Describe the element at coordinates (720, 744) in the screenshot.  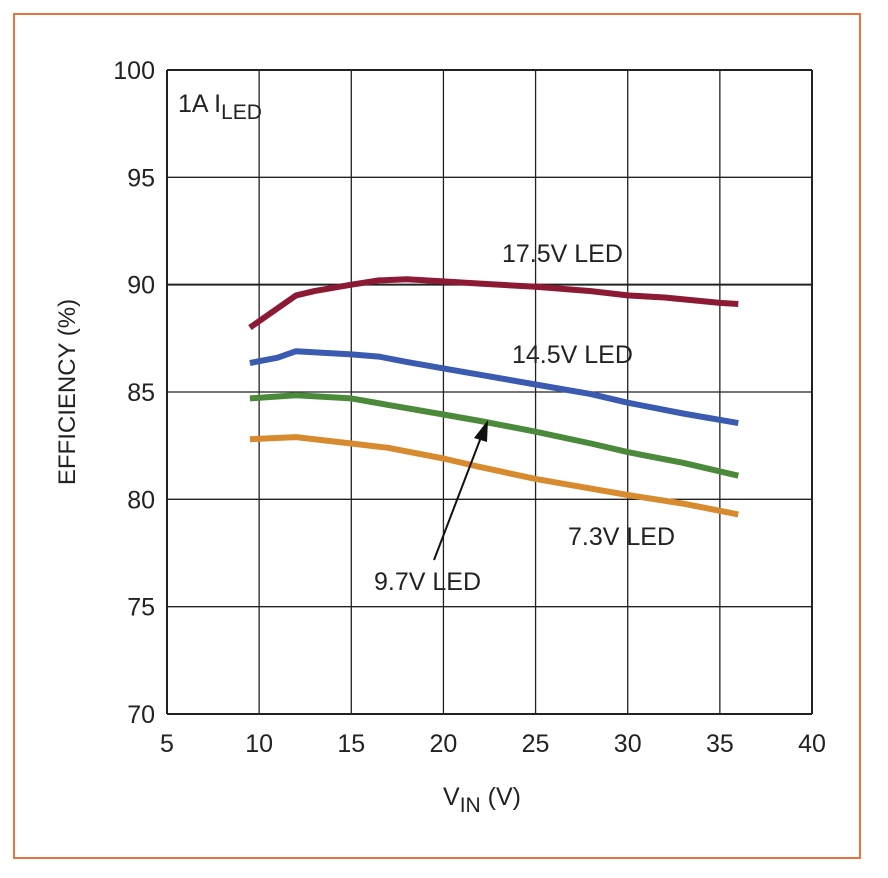
I see `x-tick-label: 35` at that location.